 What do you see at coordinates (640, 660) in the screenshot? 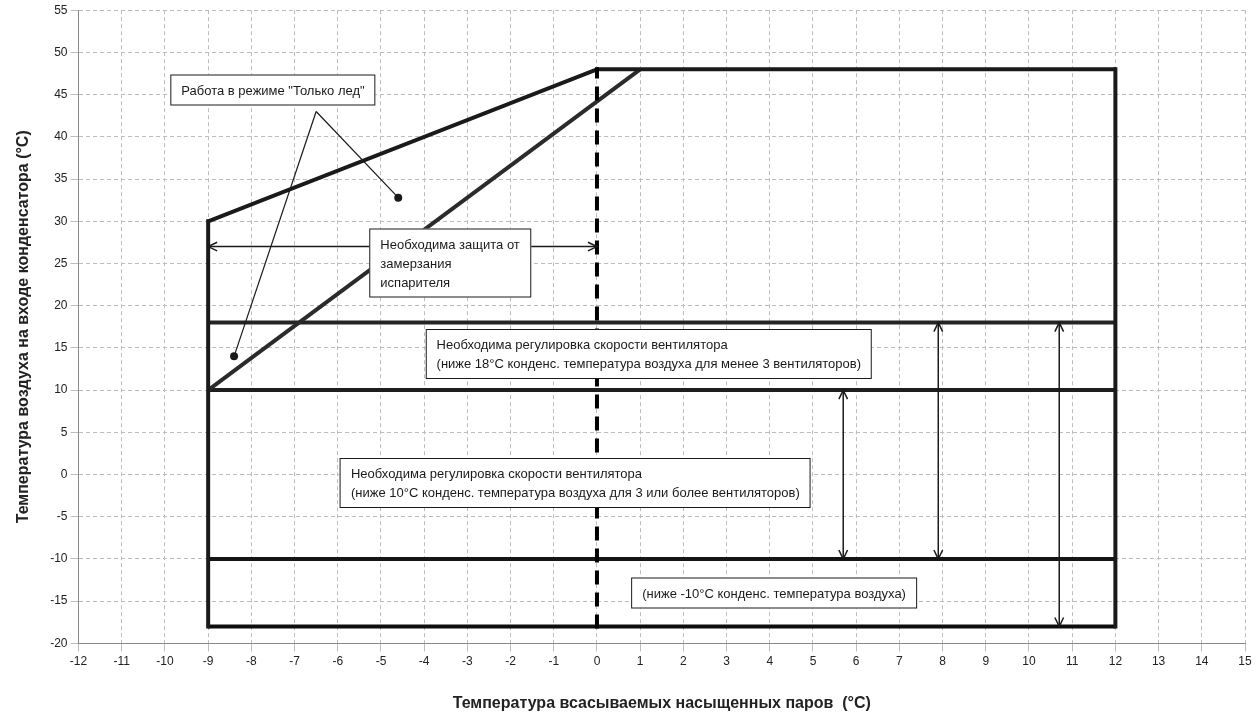
I see `x-tick-label: 1` at bounding box center [640, 660].